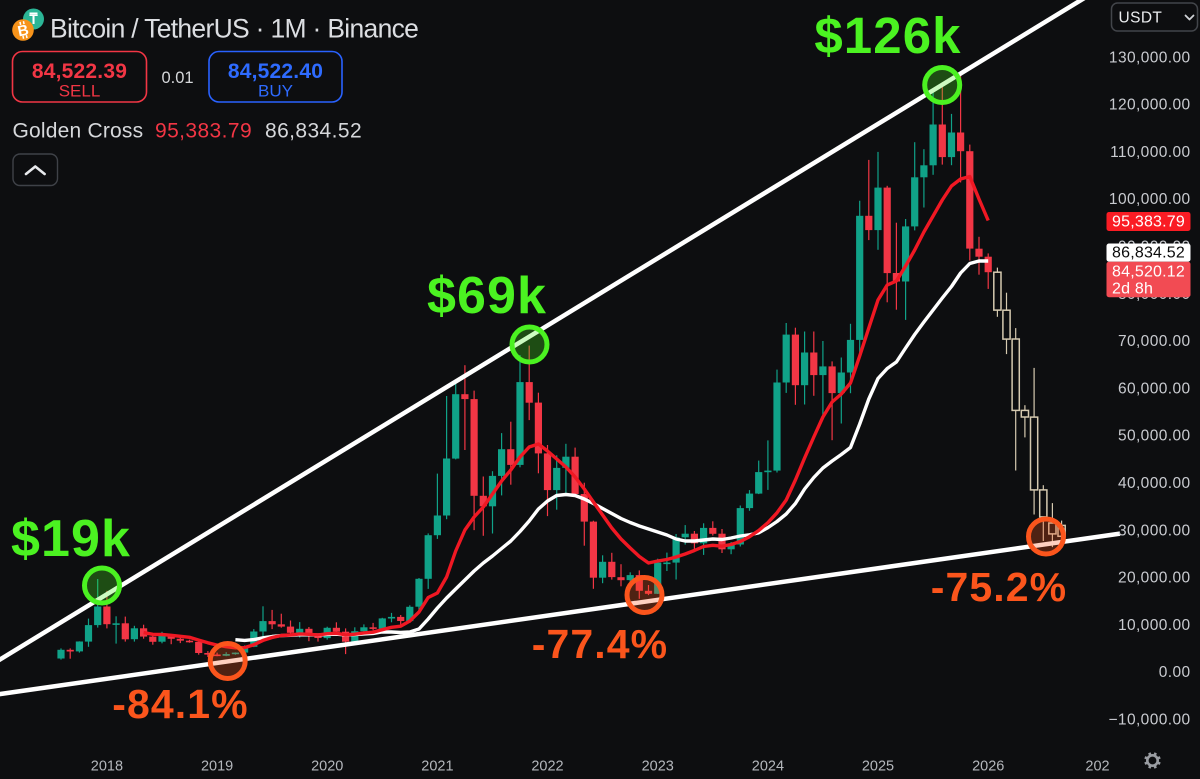  What do you see at coordinates (107, 767) in the screenshot?
I see `svg-text: 2018` at bounding box center [107, 767].